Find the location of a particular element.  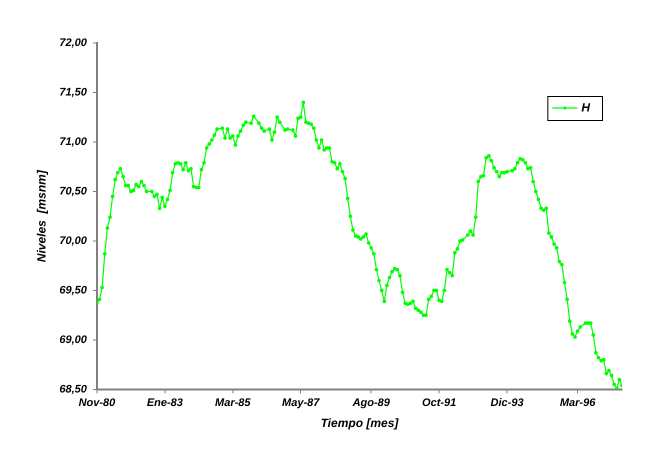

y-tick-label: 71,50 is located at coordinates (73, 92).